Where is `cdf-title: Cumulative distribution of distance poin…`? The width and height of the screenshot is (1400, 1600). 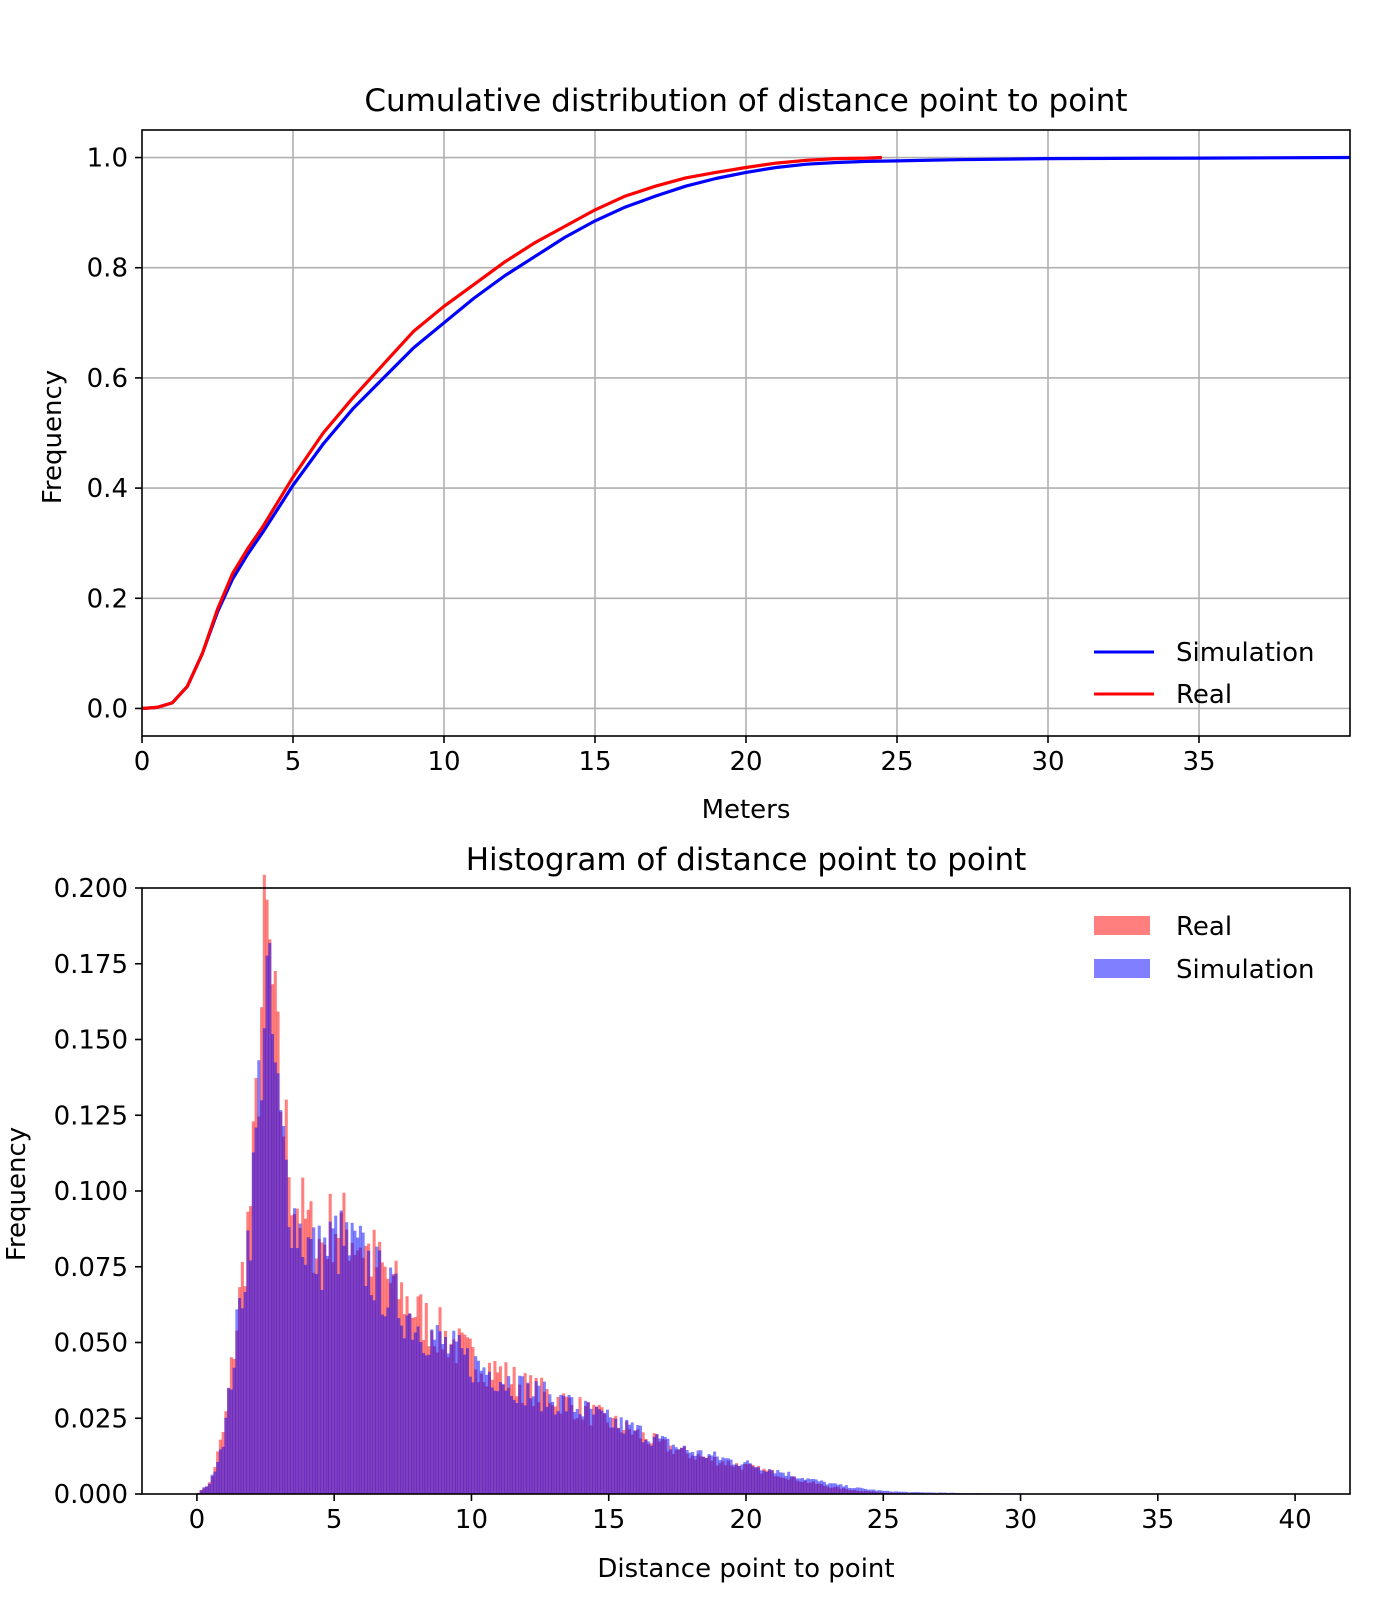 cdf-title: Cumulative distribution of distance poin… is located at coordinates (745, 101).